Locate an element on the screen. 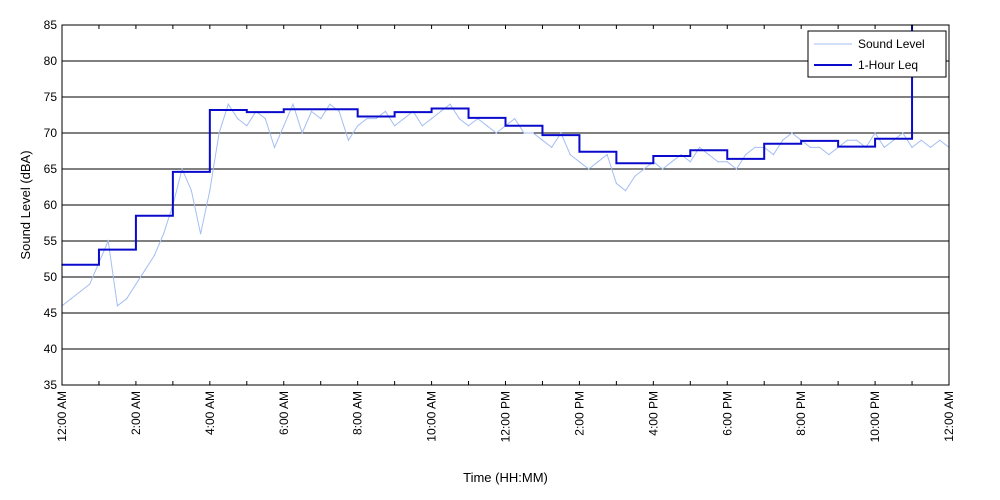 This screenshot has width=1000, height=500. x-axis-label: Time (HH:MM) is located at coordinates (505, 477).